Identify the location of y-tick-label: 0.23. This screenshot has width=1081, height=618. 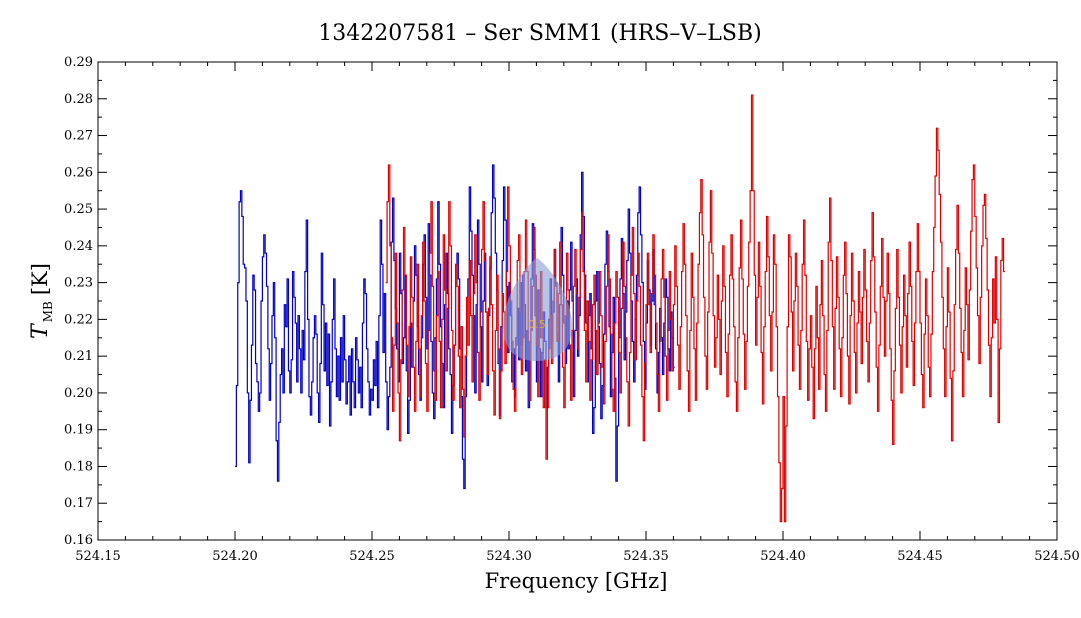
(78, 283).